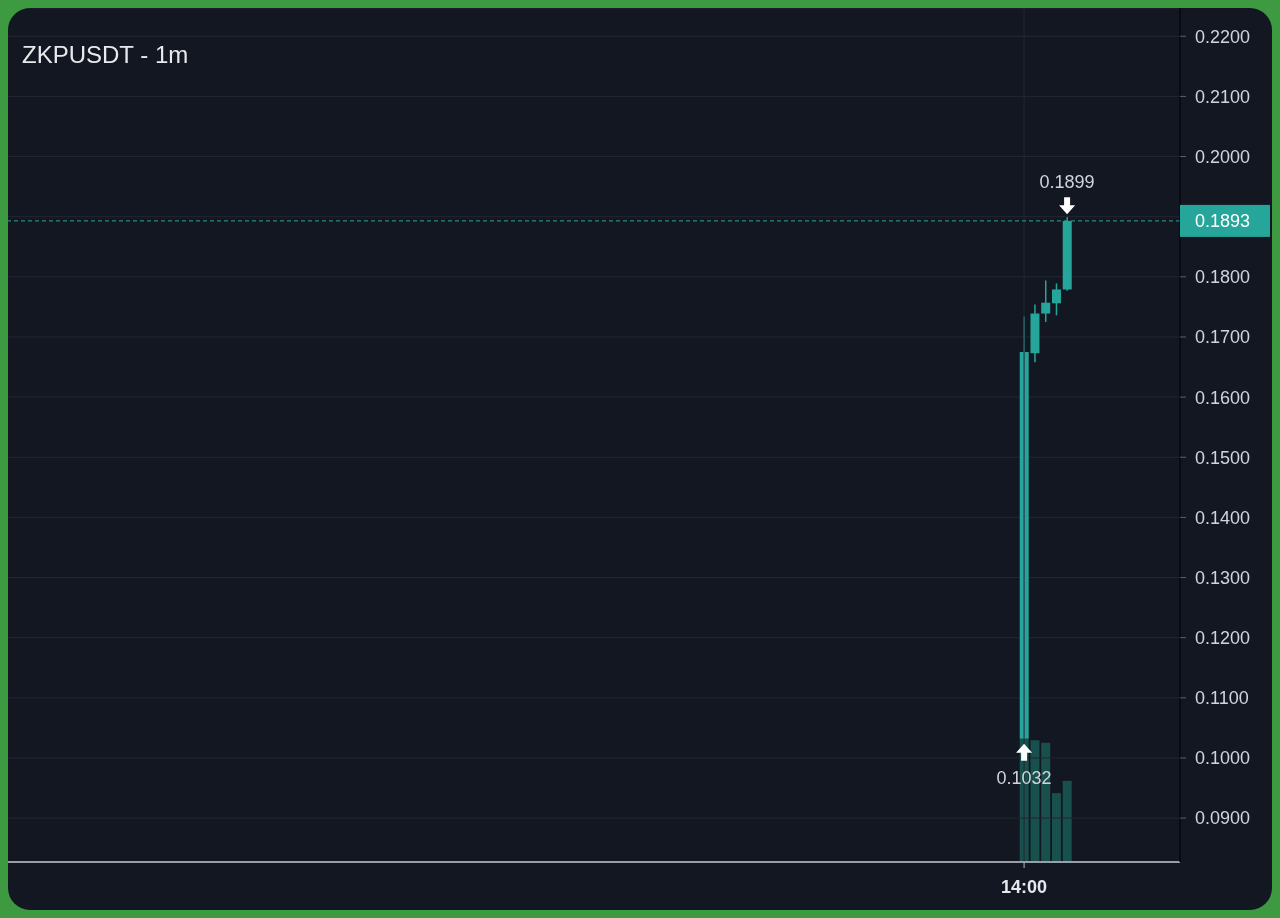 The width and height of the screenshot is (1280, 918). Describe the element at coordinates (1223, 96) in the screenshot. I see `y-tick-label: 0.2100` at that location.